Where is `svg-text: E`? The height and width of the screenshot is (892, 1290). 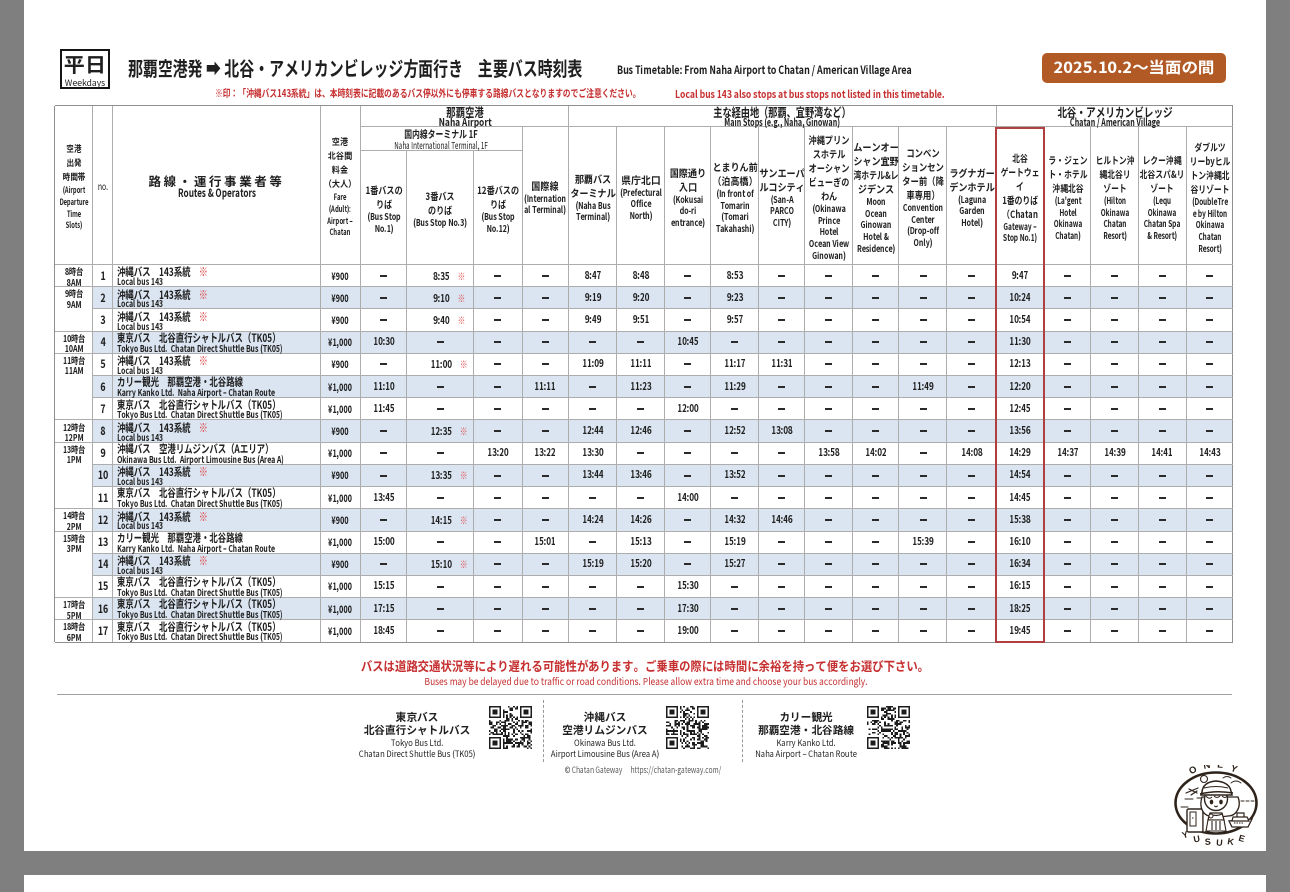 svg-text: E is located at coordinates (1241, 838).